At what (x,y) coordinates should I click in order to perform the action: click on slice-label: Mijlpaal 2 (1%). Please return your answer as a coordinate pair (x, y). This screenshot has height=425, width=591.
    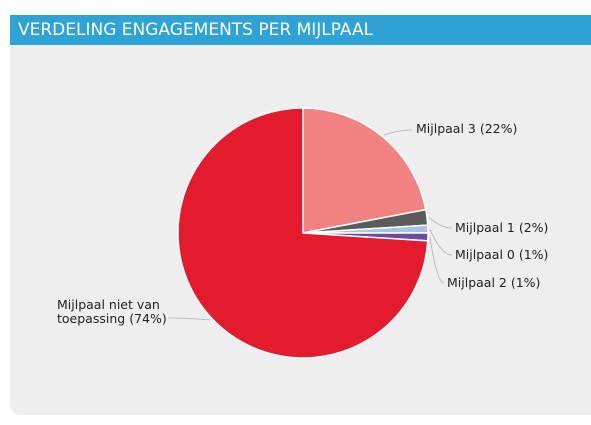
    Looking at the image, I should click on (512, 283).